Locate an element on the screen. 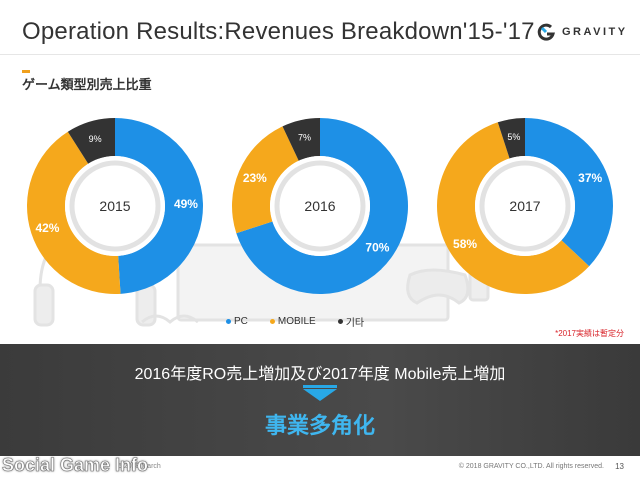  slice-2017-pc is located at coordinates (569, 192).